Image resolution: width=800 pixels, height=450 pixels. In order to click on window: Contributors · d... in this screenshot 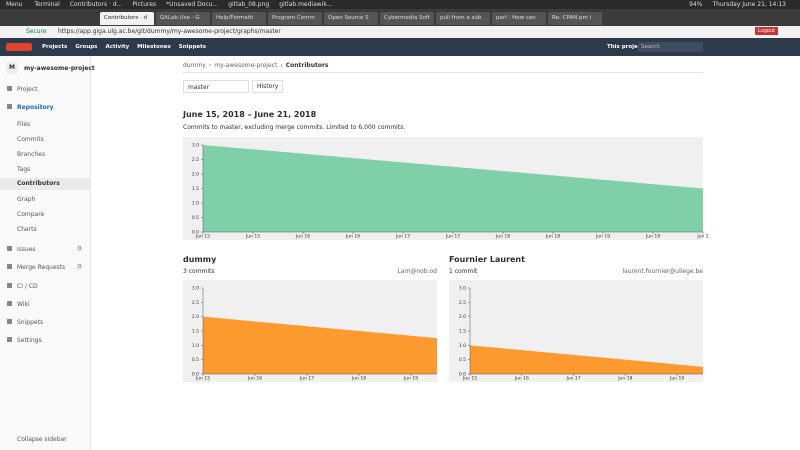, I will do `click(96, 4)`.